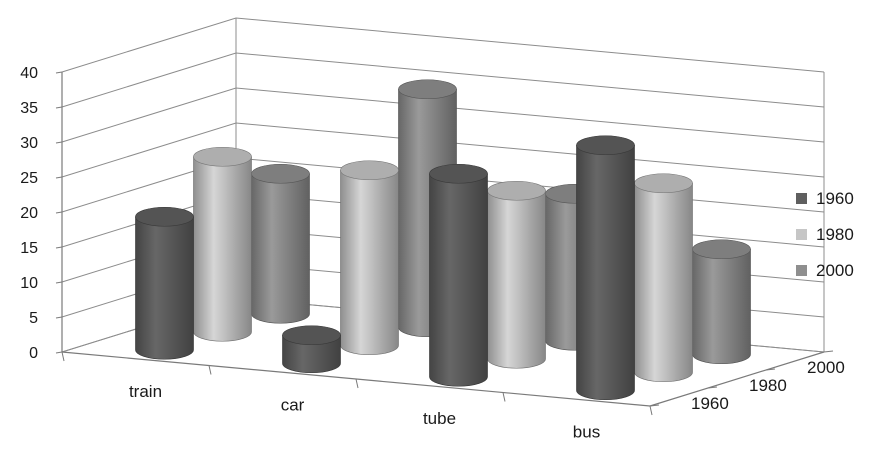  Describe the element at coordinates (801, 270) in the screenshot. I see `legend-swatch-2000` at that location.